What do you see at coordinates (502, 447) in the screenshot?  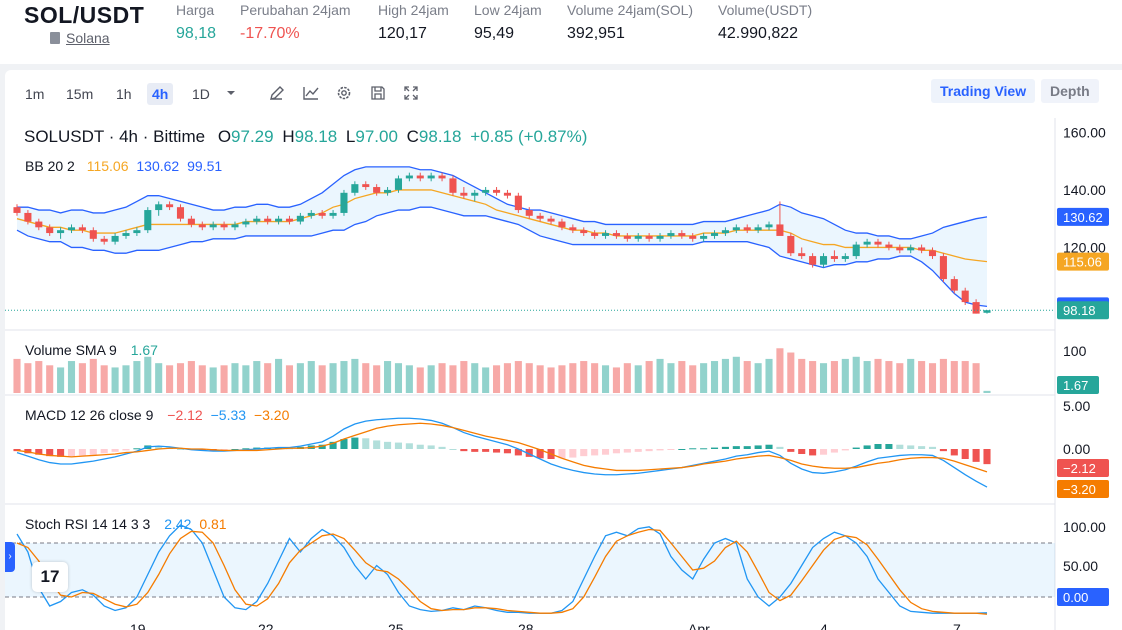 I see `macd-signal-line` at bounding box center [502, 447].